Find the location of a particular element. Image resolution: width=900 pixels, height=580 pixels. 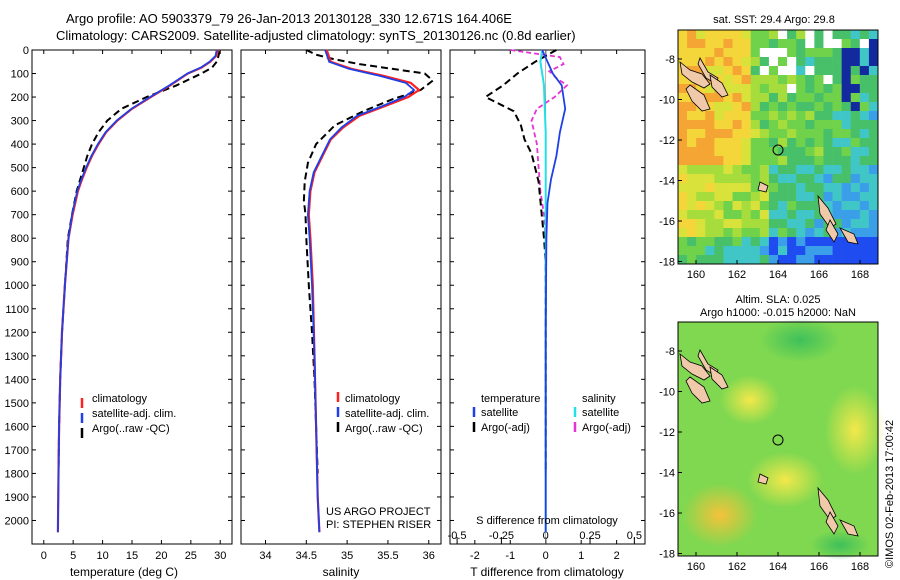

map-y-tick-label: -16 is located at coordinates (667, 222).